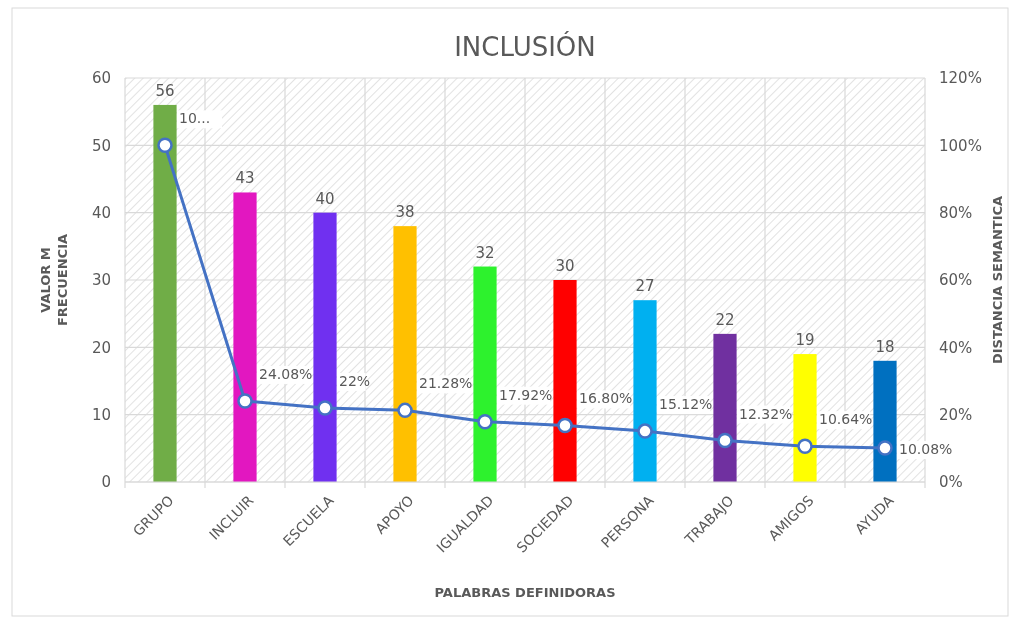 This screenshot has width=1010, height=618. Describe the element at coordinates (165, 90) in the screenshot. I see `data-label: 56` at that location.